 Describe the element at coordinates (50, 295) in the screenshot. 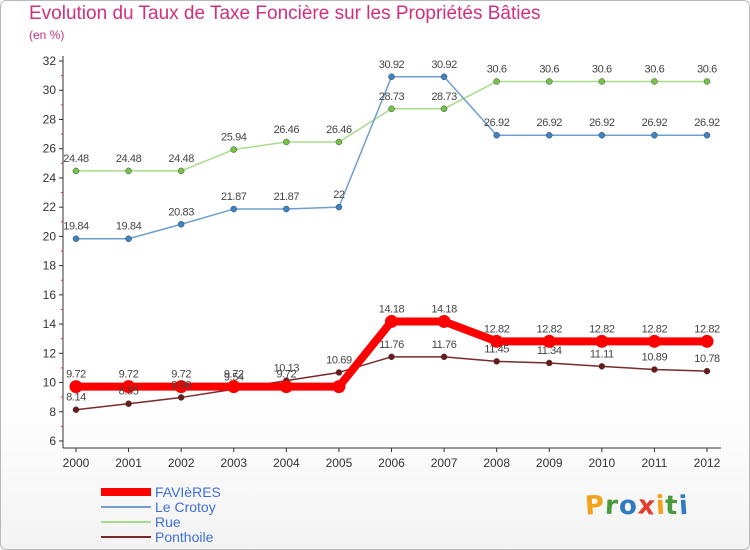

I see `y-tick-label: 16` at that location.